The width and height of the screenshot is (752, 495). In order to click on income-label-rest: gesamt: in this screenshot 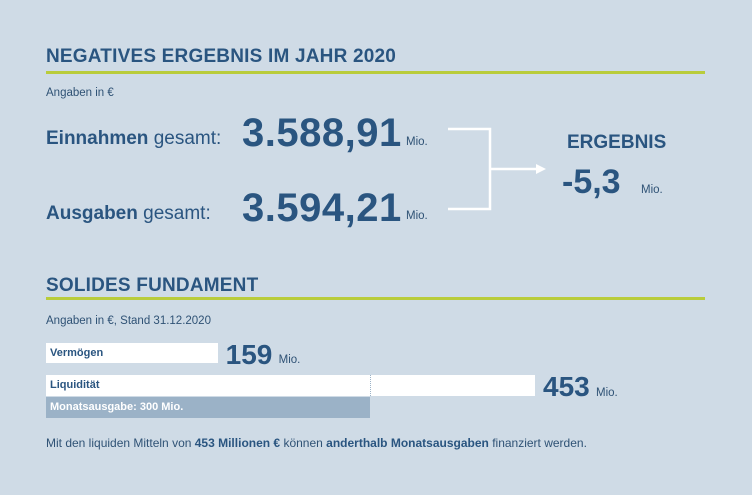, I will do `click(187, 138)`.